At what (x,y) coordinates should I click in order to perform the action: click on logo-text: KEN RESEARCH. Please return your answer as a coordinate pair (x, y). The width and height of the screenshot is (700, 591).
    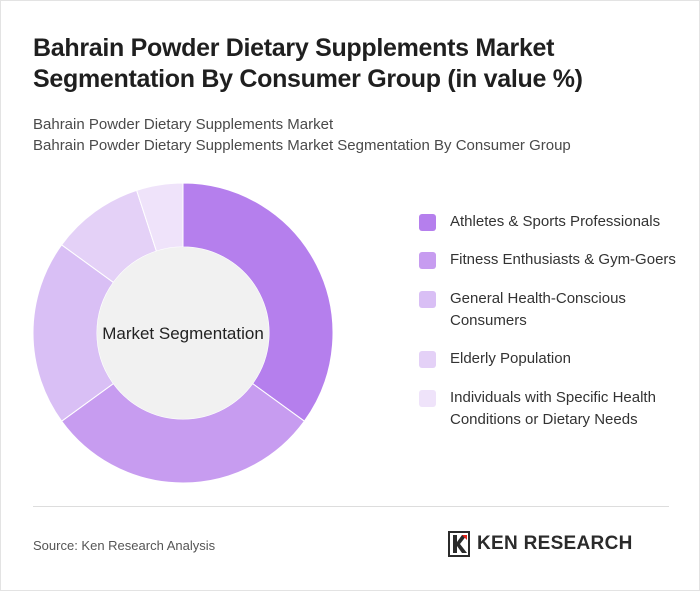
    Looking at the image, I should click on (555, 543).